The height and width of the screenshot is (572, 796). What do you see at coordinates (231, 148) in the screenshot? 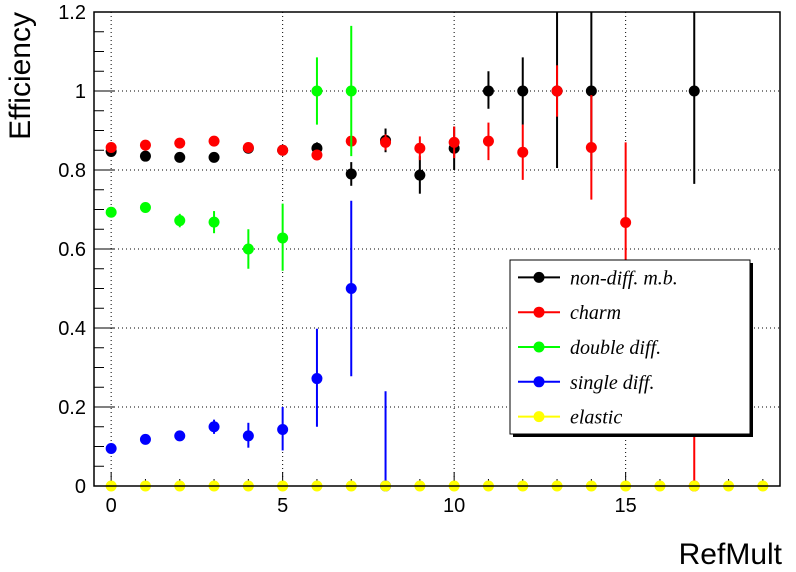
I see `series-double-diff-` at bounding box center [231, 148].